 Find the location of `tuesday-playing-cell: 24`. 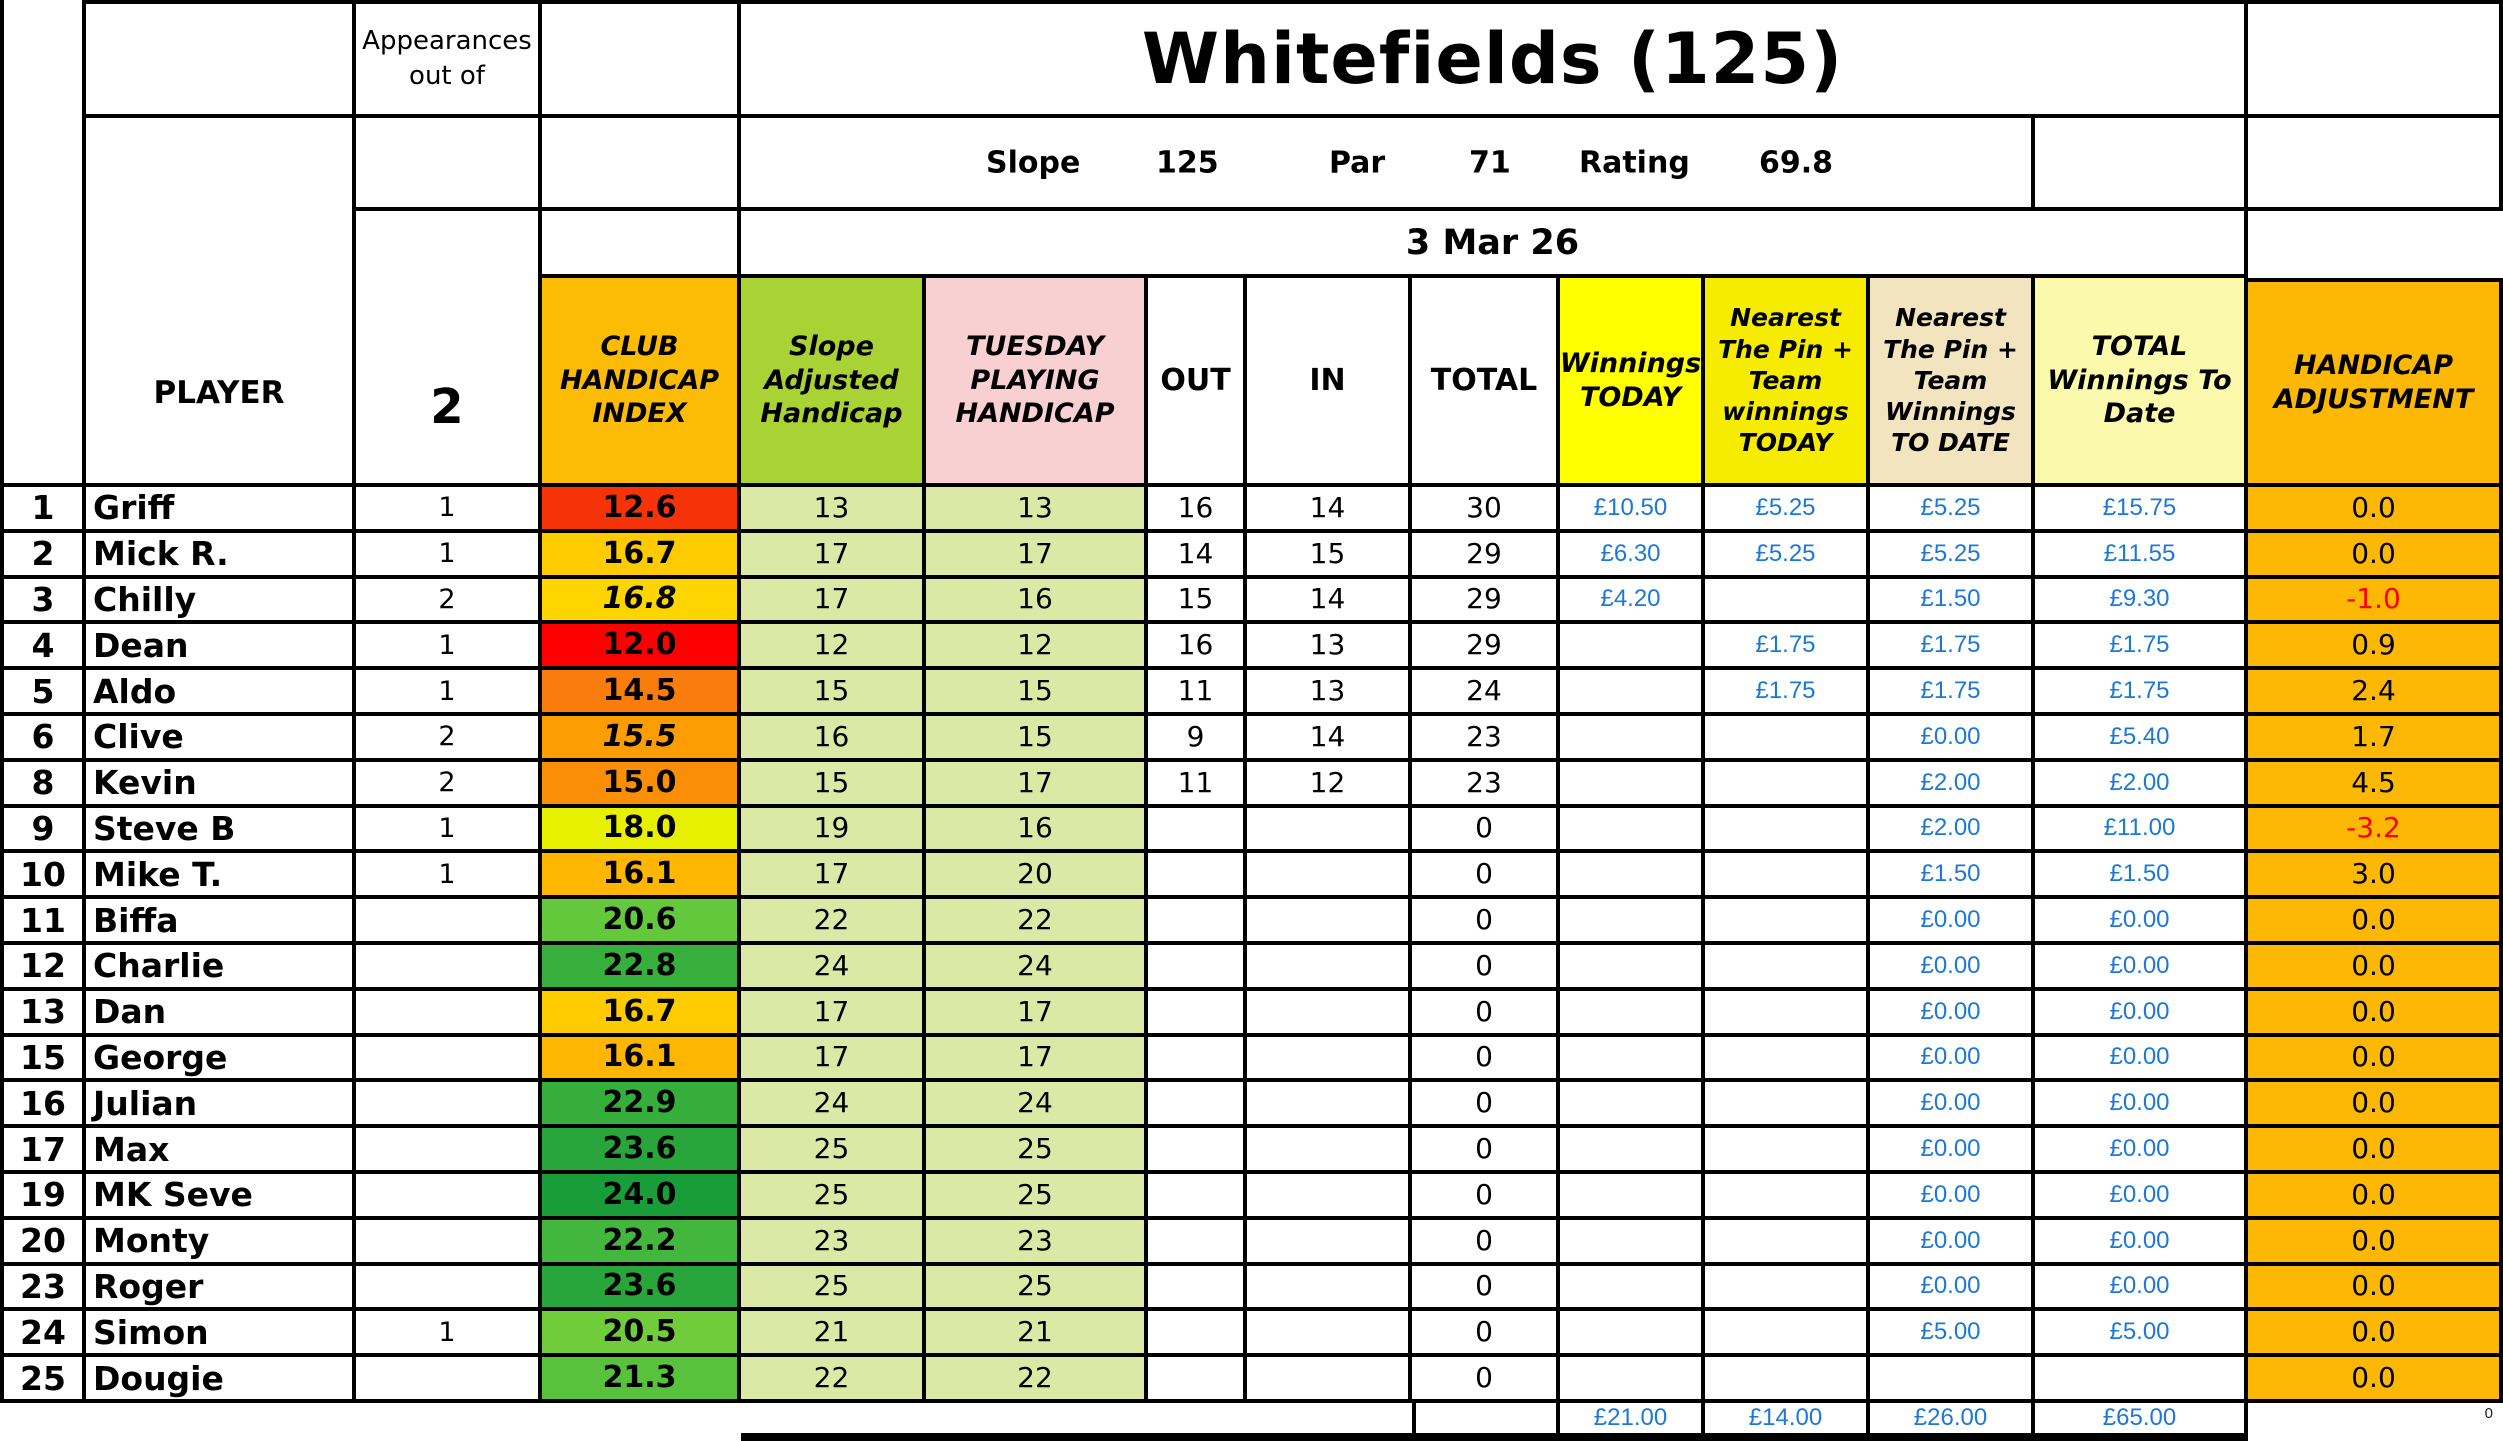

tuesday-playing-cell: 24 is located at coordinates (1037, 967).